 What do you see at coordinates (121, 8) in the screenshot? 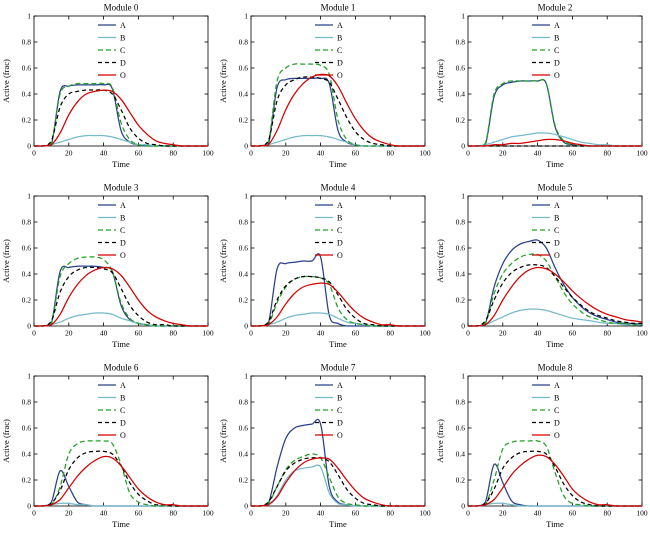
I see `chart-title: Module 0` at bounding box center [121, 8].